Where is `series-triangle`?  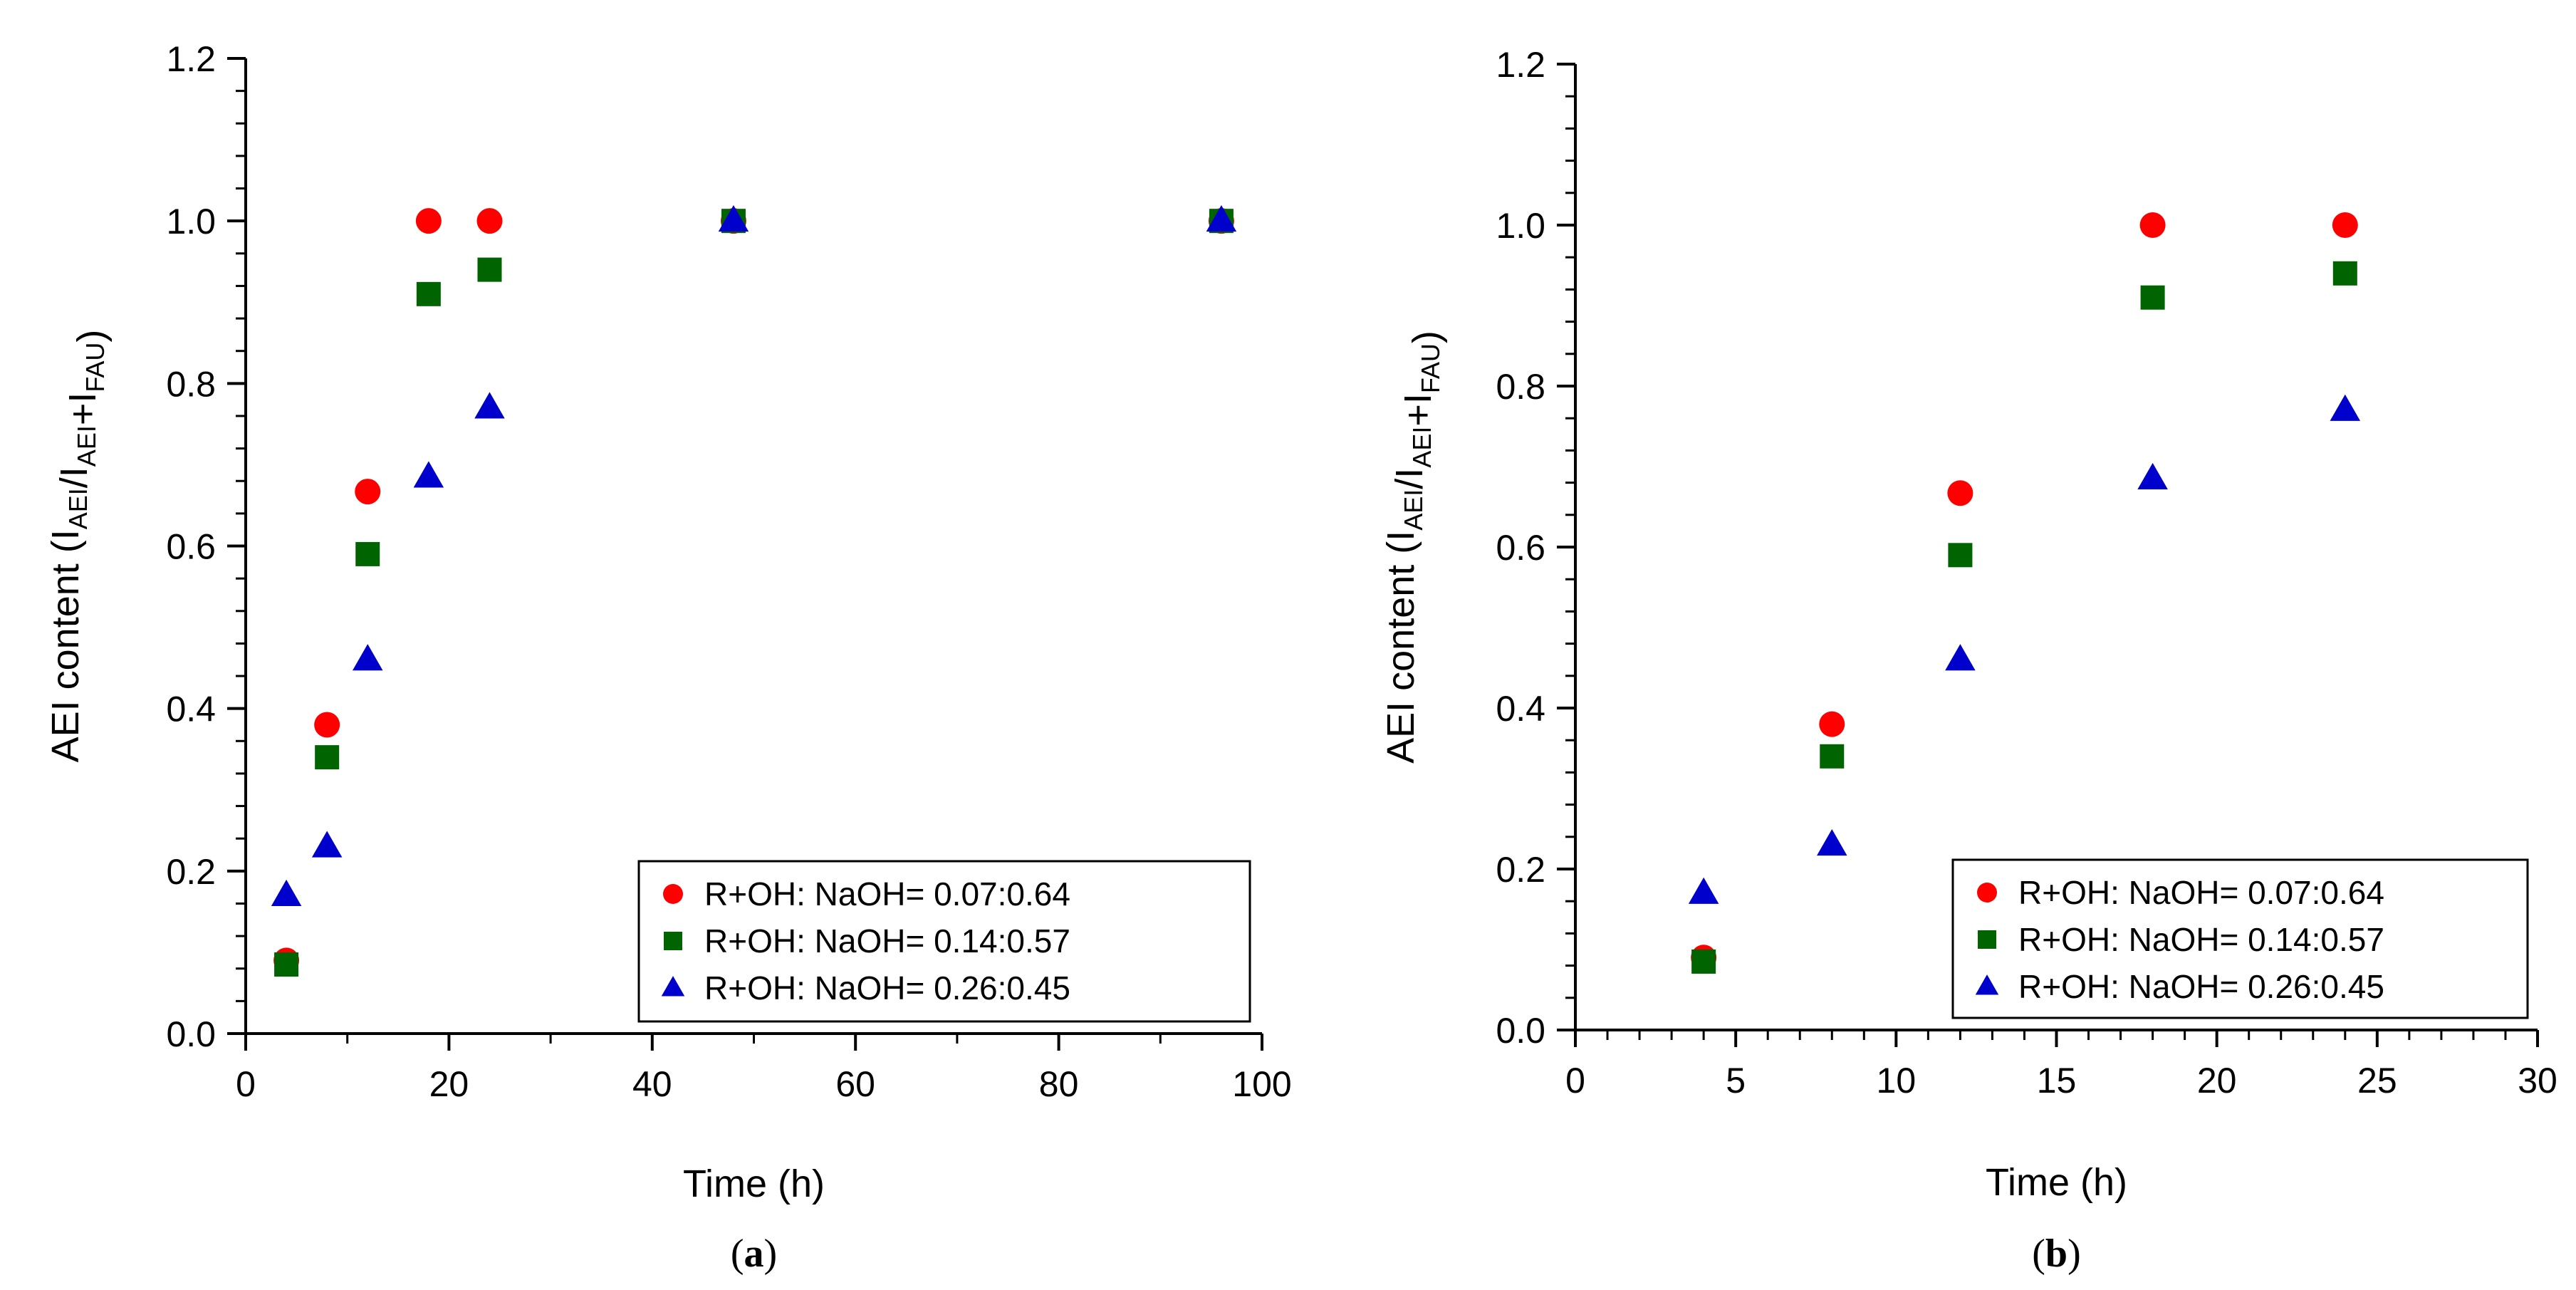 series-triangle is located at coordinates (2024, 649).